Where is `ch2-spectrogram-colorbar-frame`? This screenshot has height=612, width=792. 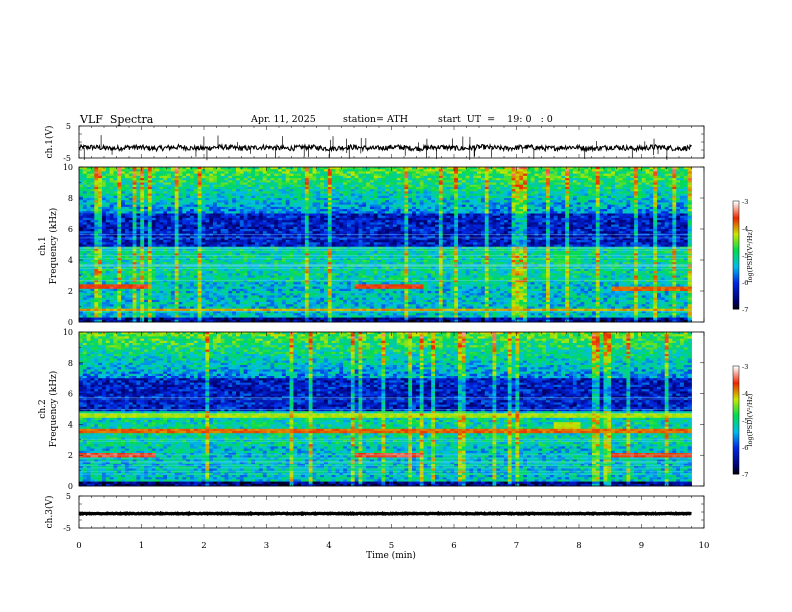
ch2-spectrogram-colorbar-frame is located at coordinates (736, 420).